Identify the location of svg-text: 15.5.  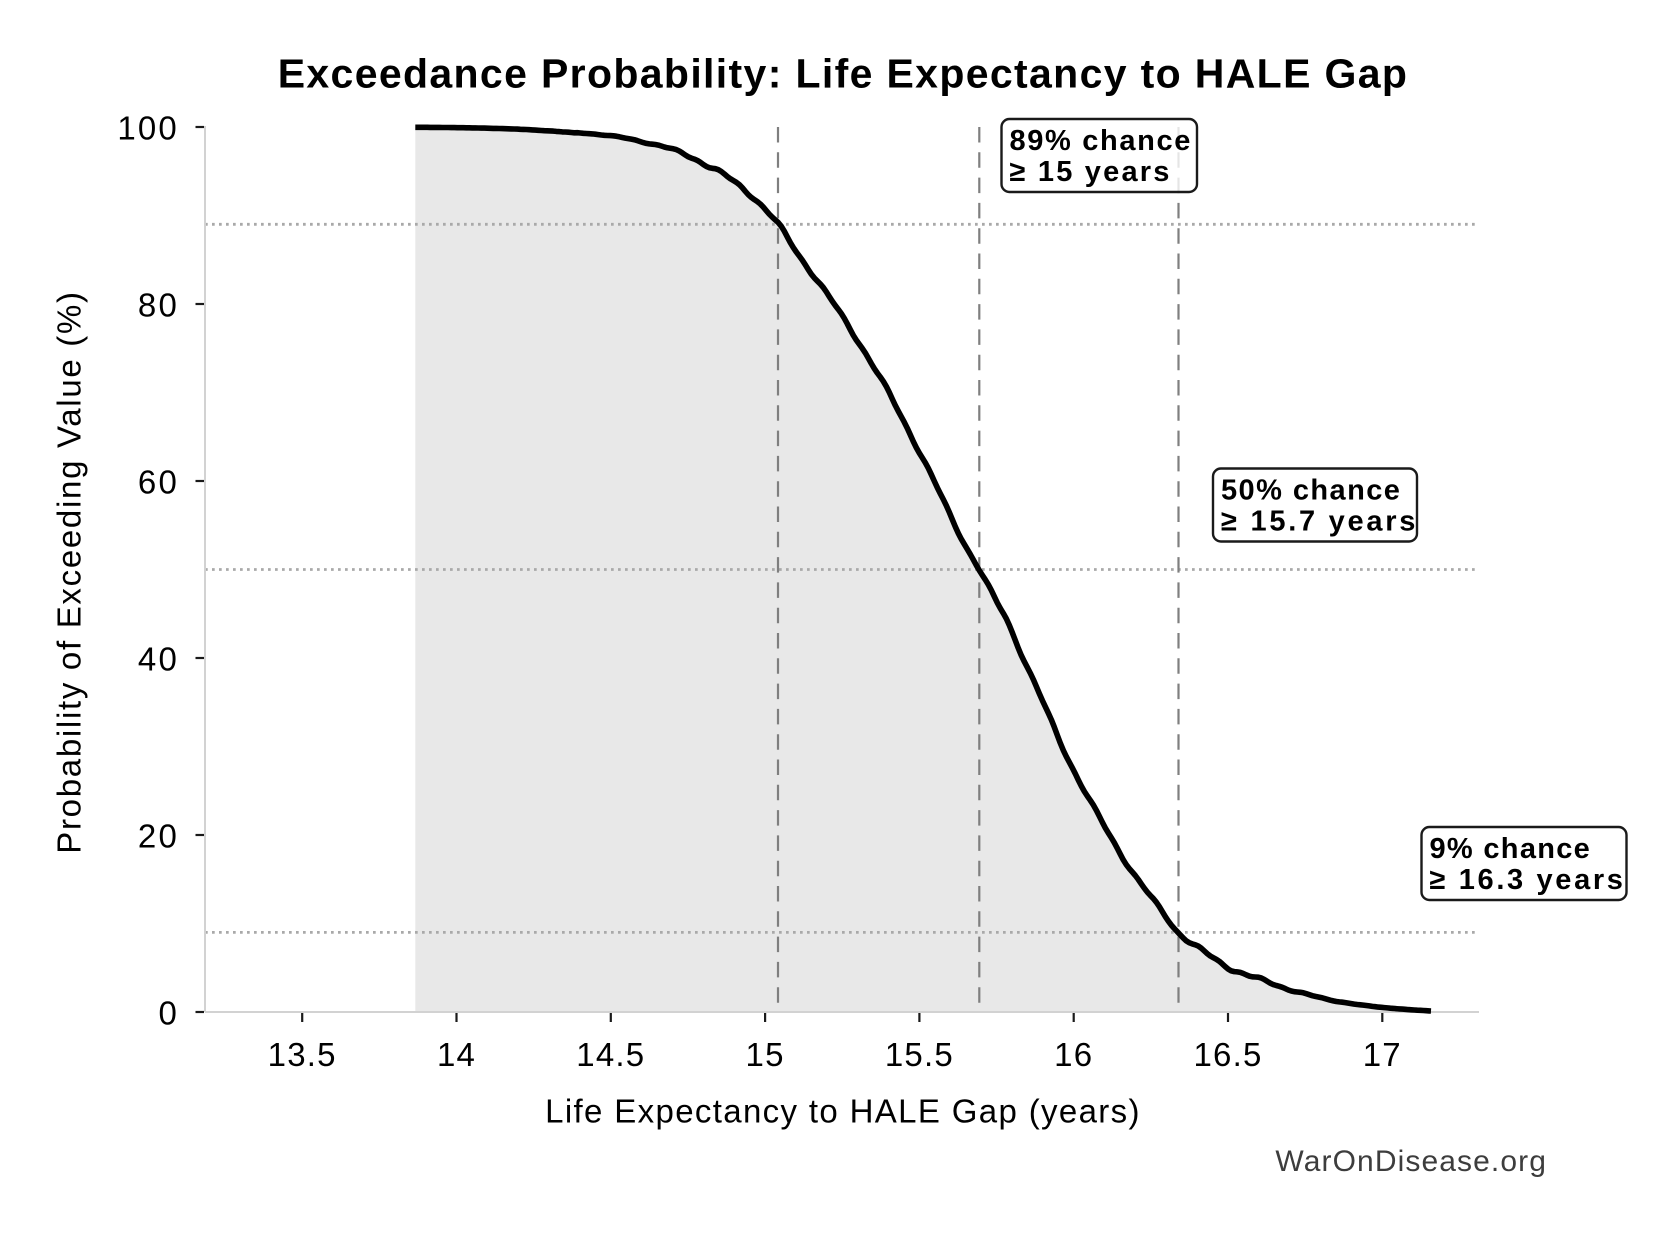
(919, 1054).